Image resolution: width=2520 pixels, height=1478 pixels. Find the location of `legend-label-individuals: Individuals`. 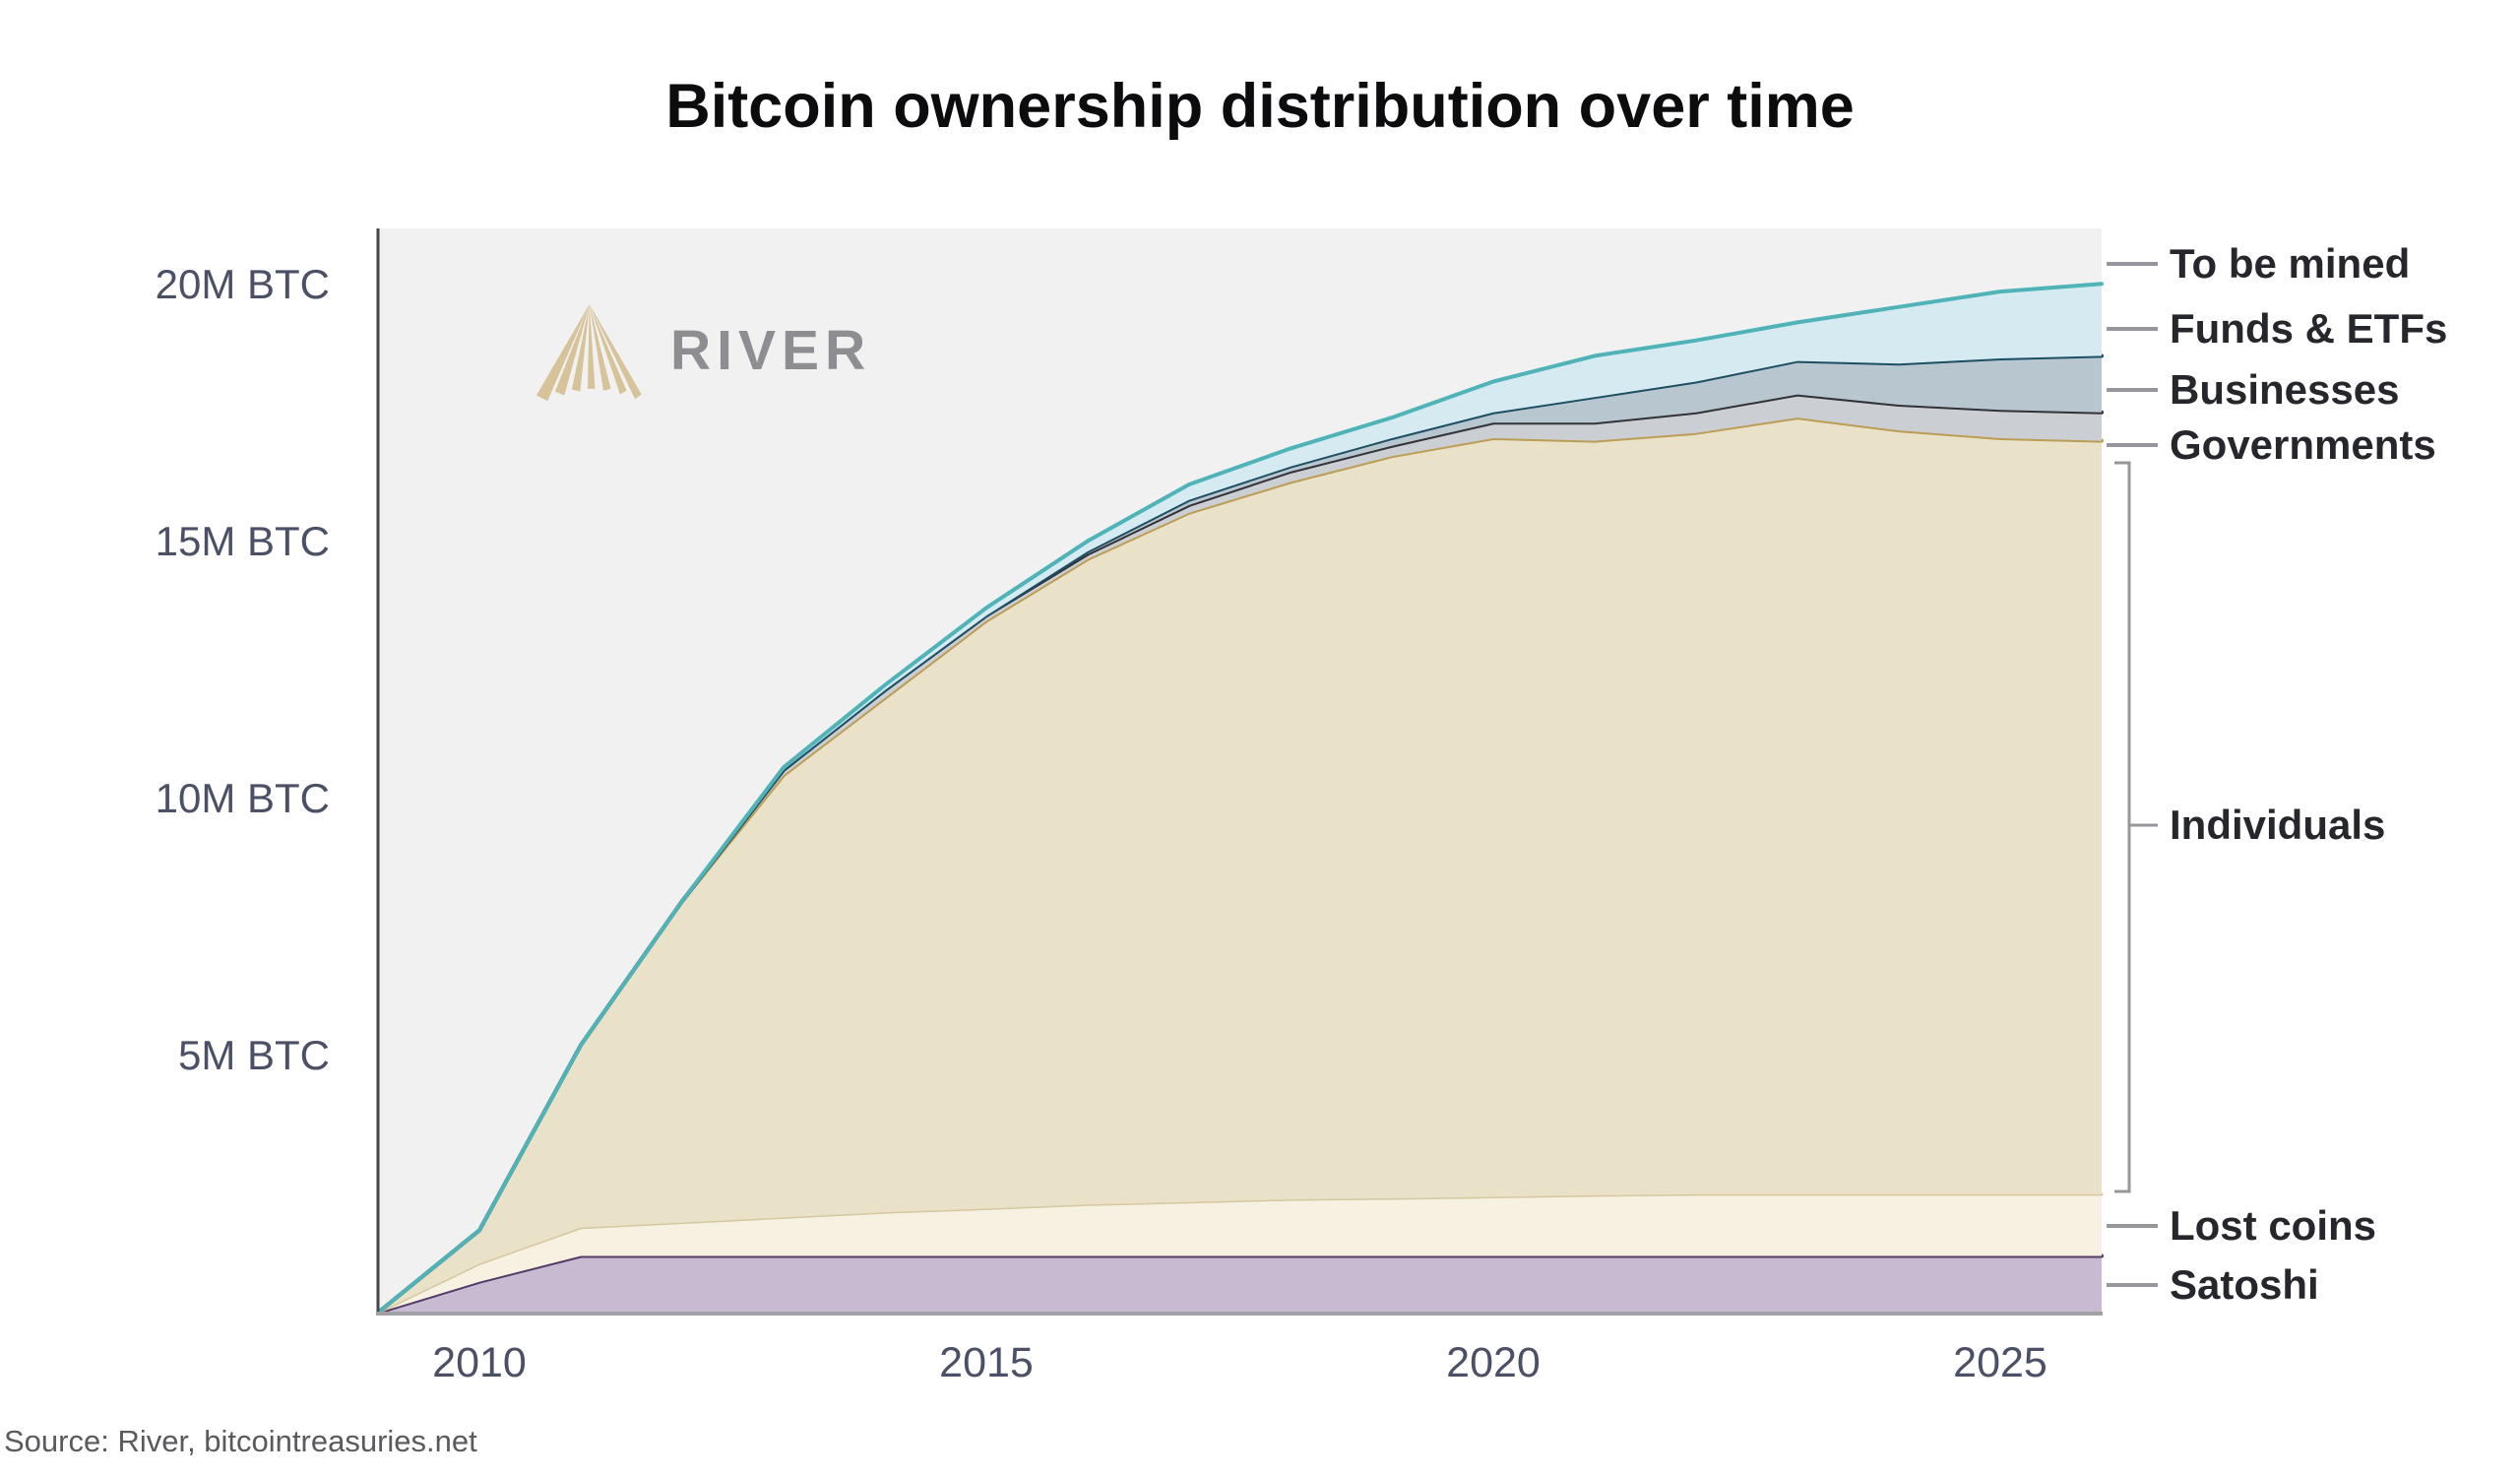

legend-label-individuals: Individuals is located at coordinates (2278, 825).